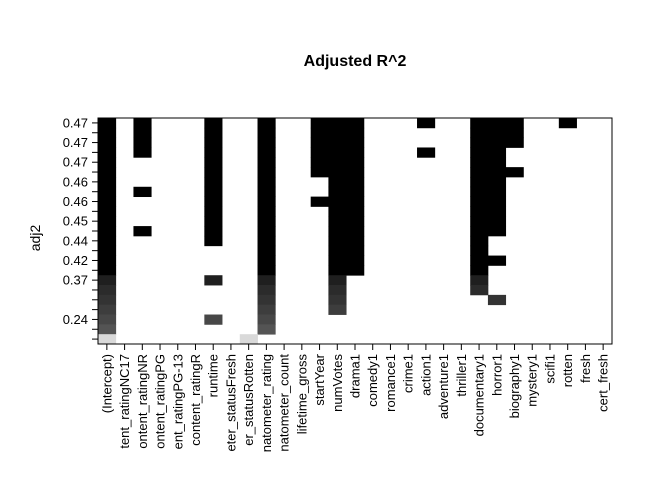 This screenshot has height=485, width=672. I want to click on y-tick-label: 0.44, so click(75, 240).